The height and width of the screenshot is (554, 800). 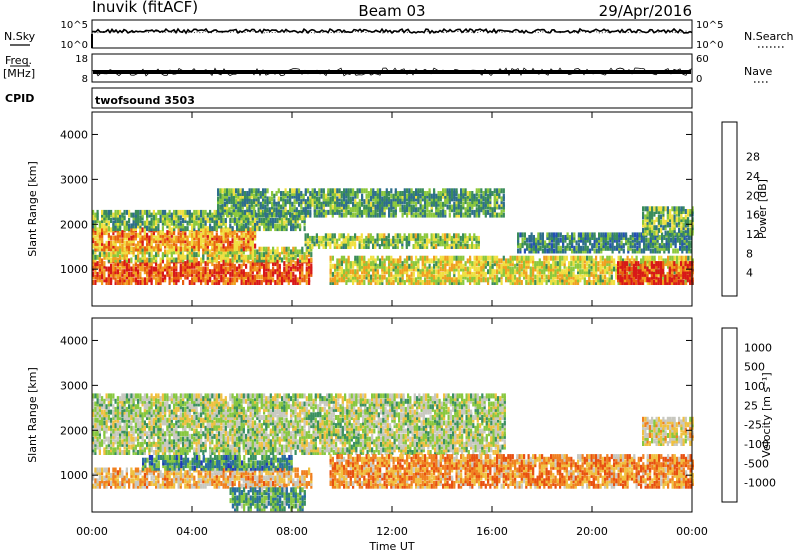 I want to click on freq-unit: [MHz], so click(x=19, y=73).